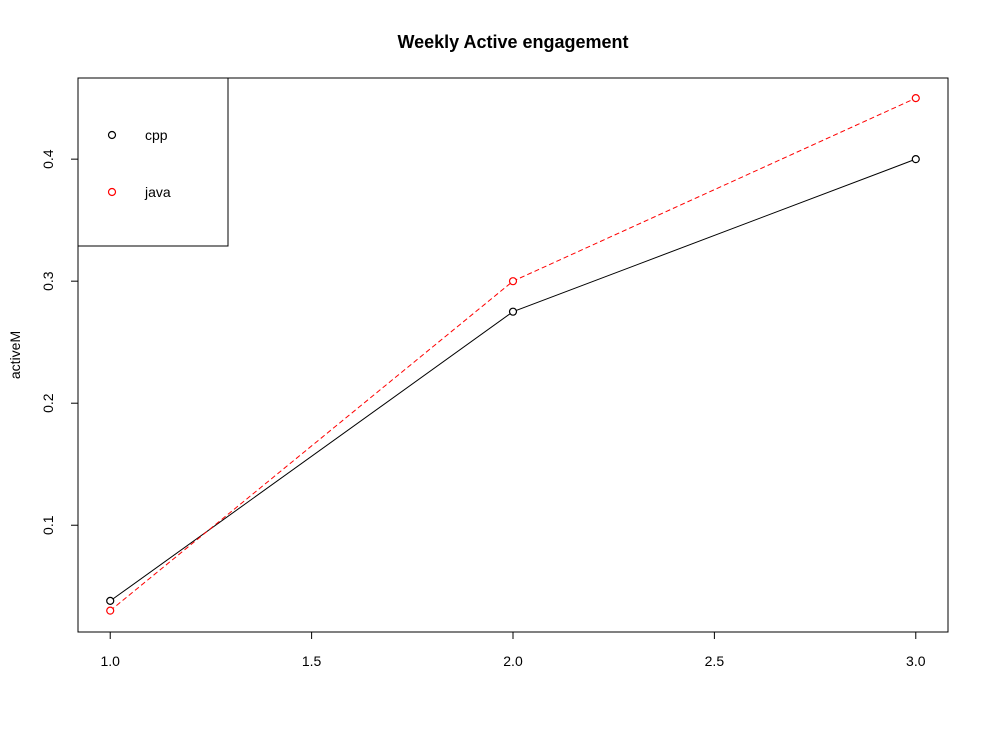 The width and height of the screenshot is (988, 730). Describe the element at coordinates (513, 661) in the screenshot. I see `x-tick-label: 2.0` at that location.